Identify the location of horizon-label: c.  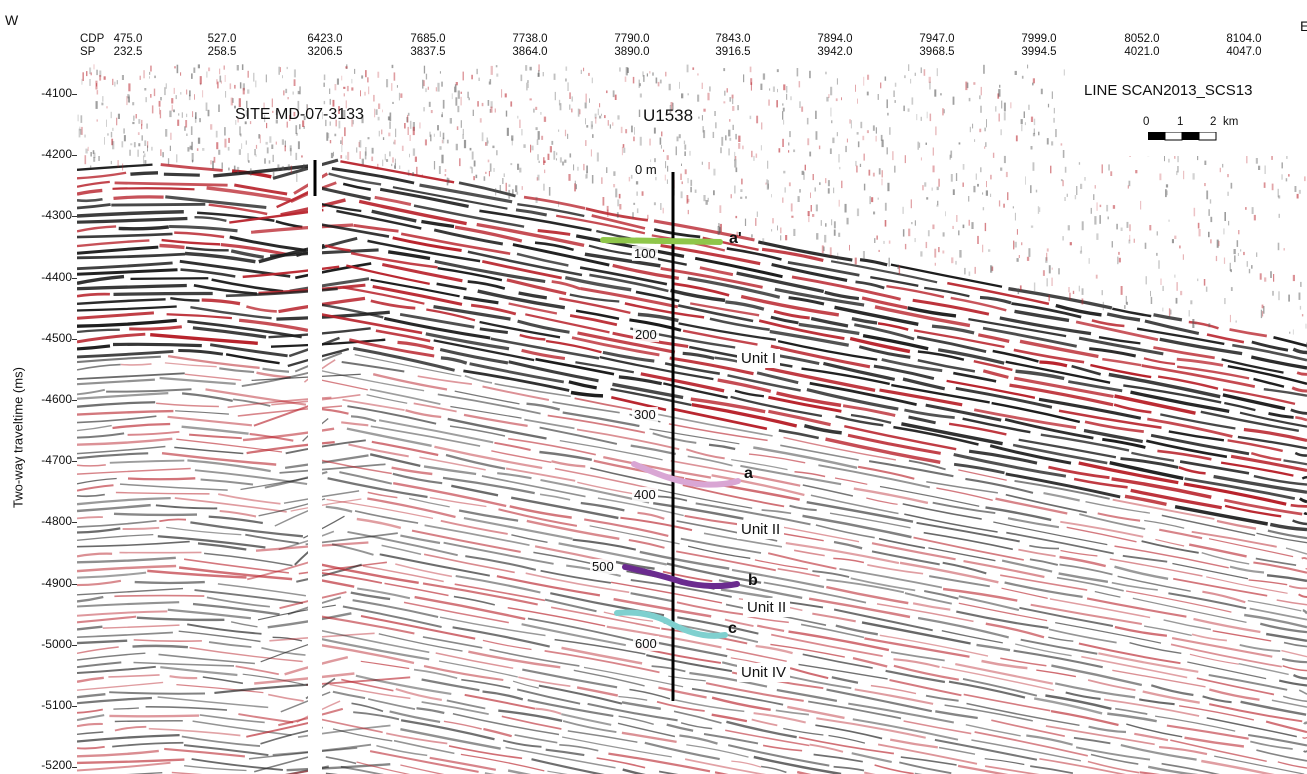
(732, 628).